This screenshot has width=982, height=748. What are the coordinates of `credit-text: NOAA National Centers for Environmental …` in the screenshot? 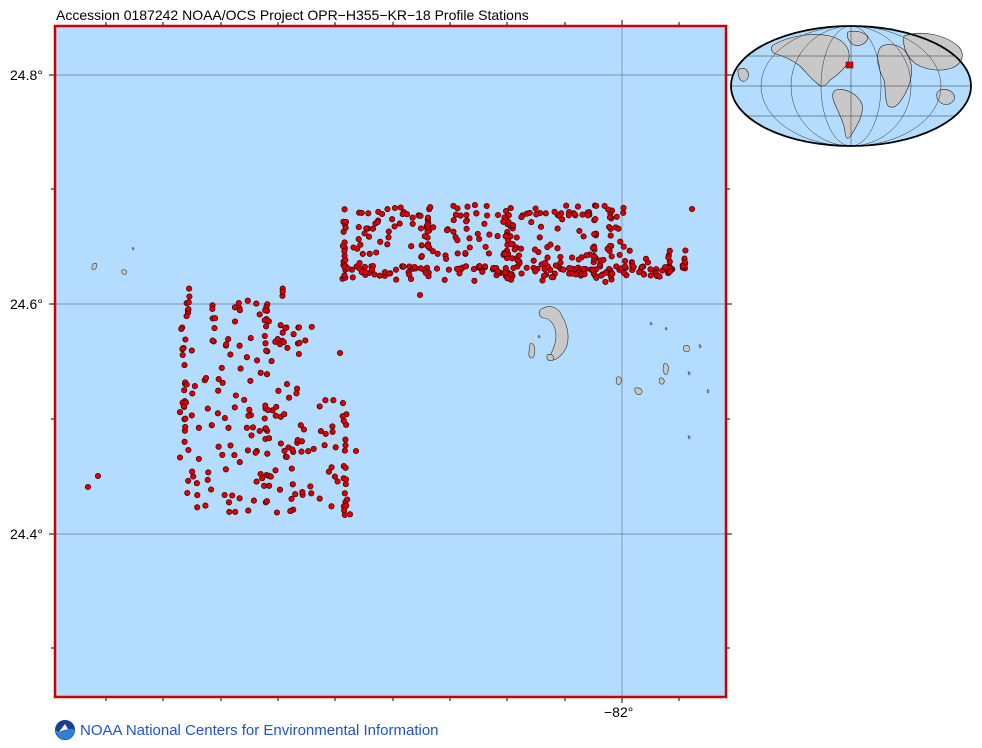 It's located at (259, 730).